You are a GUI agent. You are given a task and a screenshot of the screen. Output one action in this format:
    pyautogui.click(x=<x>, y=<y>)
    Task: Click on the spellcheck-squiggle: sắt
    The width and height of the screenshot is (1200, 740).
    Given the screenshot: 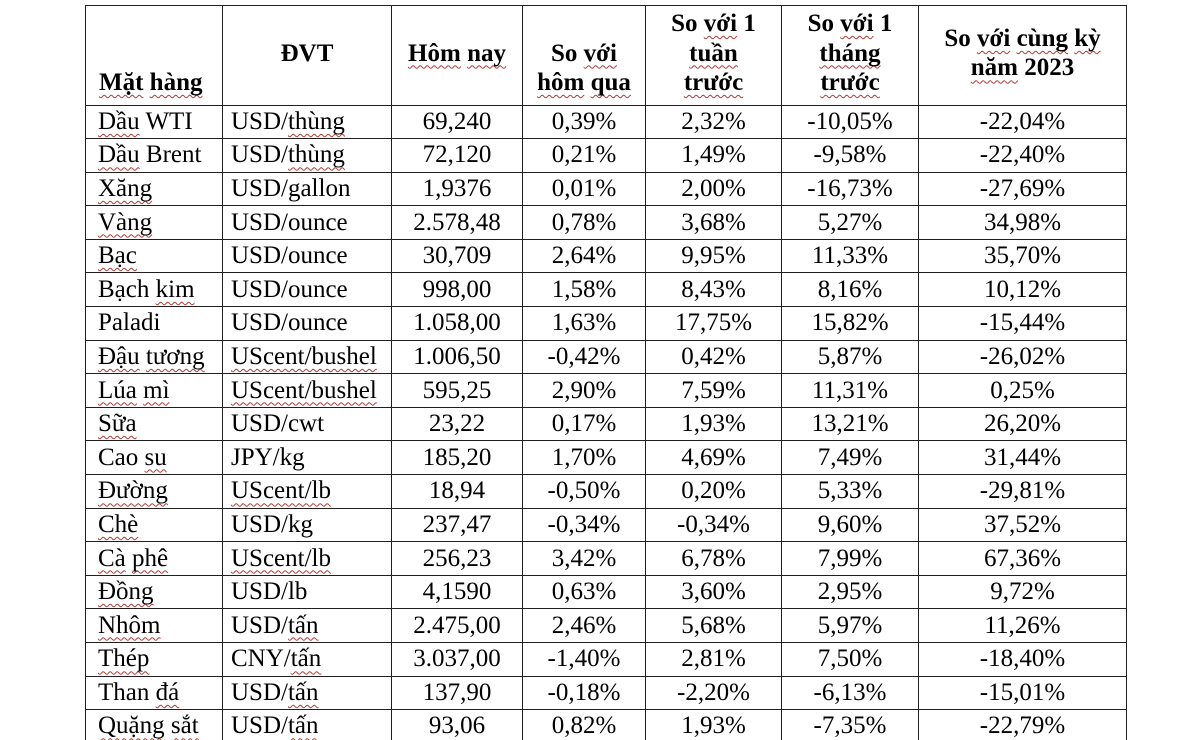 What is the action you would take?
    pyautogui.click(x=184, y=726)
    